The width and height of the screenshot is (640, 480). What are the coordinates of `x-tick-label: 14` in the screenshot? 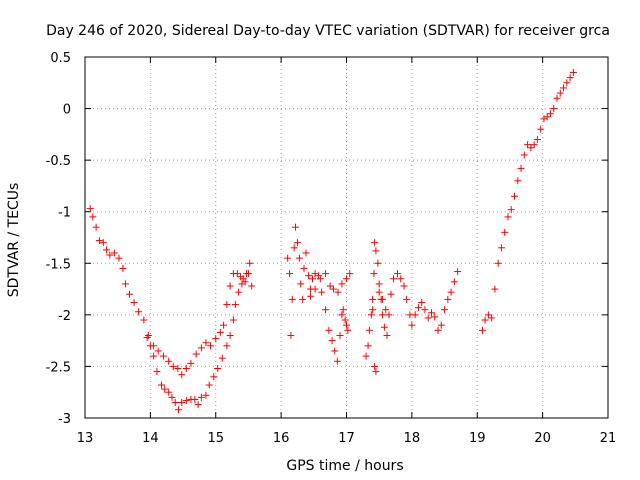 It's located at (150, 438).